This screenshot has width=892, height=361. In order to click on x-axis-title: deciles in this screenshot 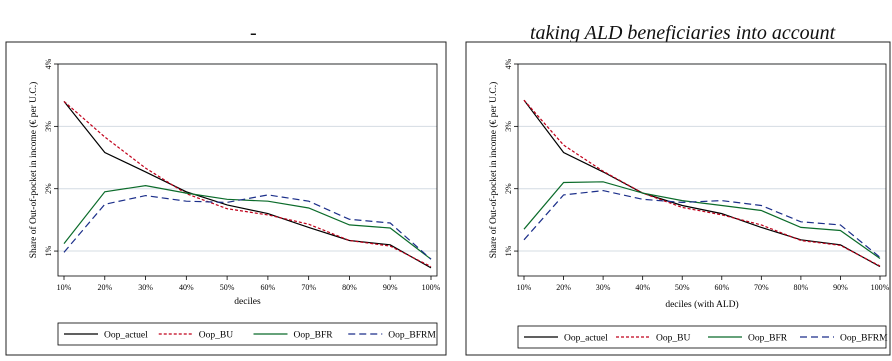, I will do `click(247, 302)`.